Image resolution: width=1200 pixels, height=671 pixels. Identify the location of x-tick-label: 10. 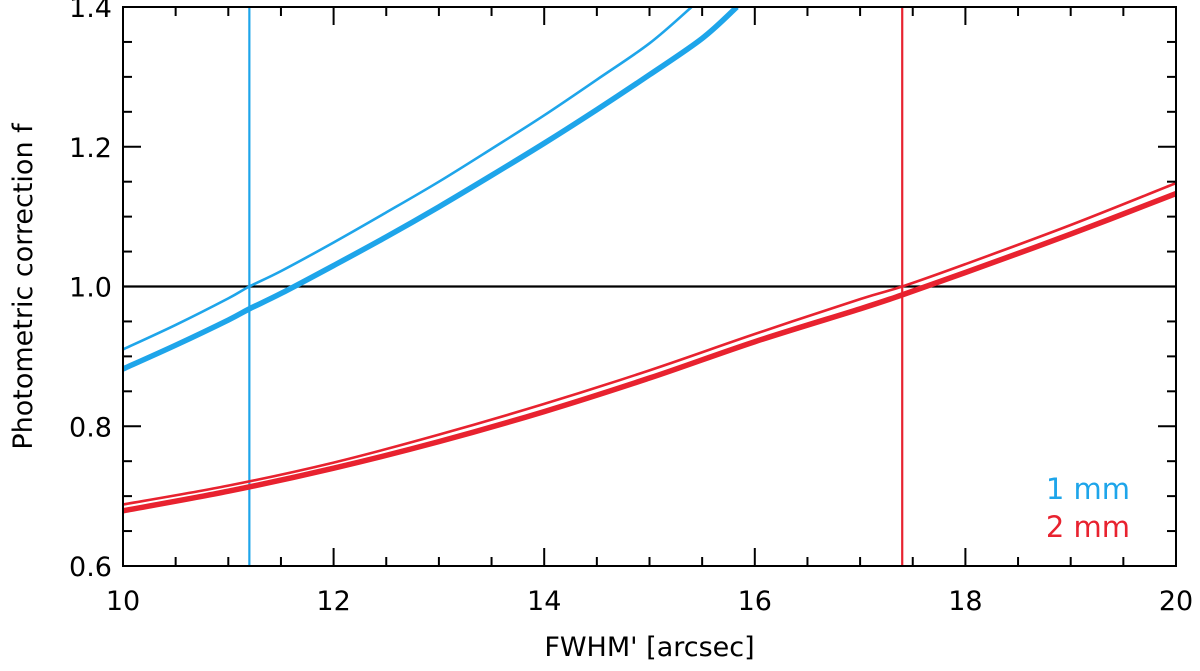
(123, 601).